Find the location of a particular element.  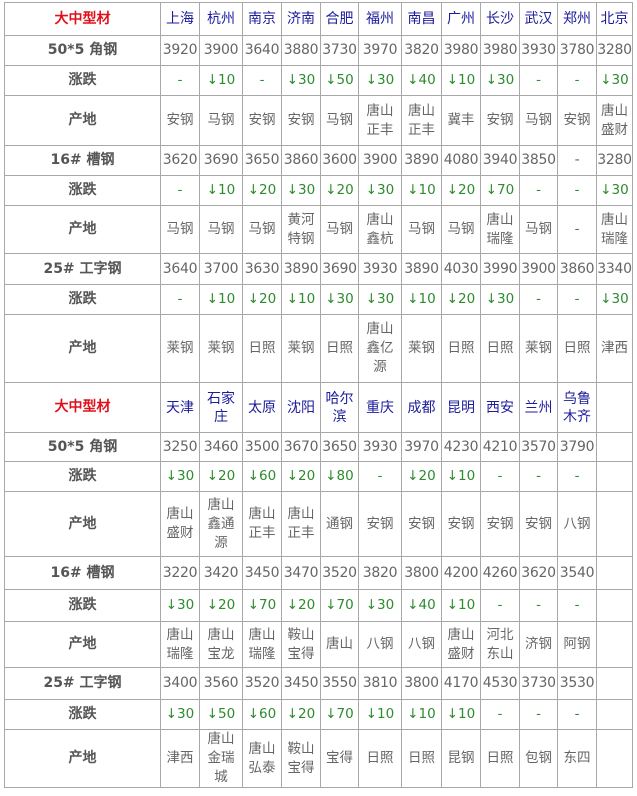

section-title: 大中型材 is located at coordinates (82, 19).